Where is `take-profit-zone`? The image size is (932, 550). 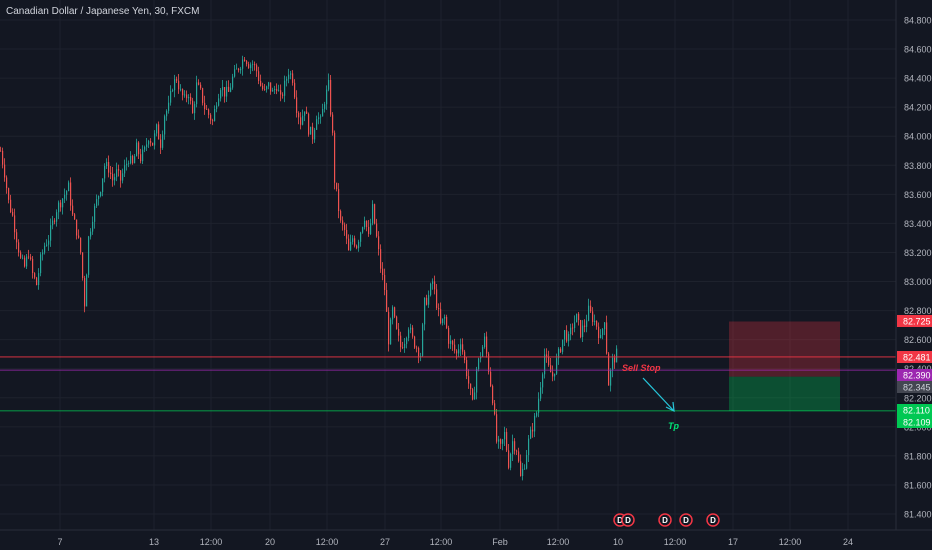
take-profit-zone is located at coordinates (784, 393).